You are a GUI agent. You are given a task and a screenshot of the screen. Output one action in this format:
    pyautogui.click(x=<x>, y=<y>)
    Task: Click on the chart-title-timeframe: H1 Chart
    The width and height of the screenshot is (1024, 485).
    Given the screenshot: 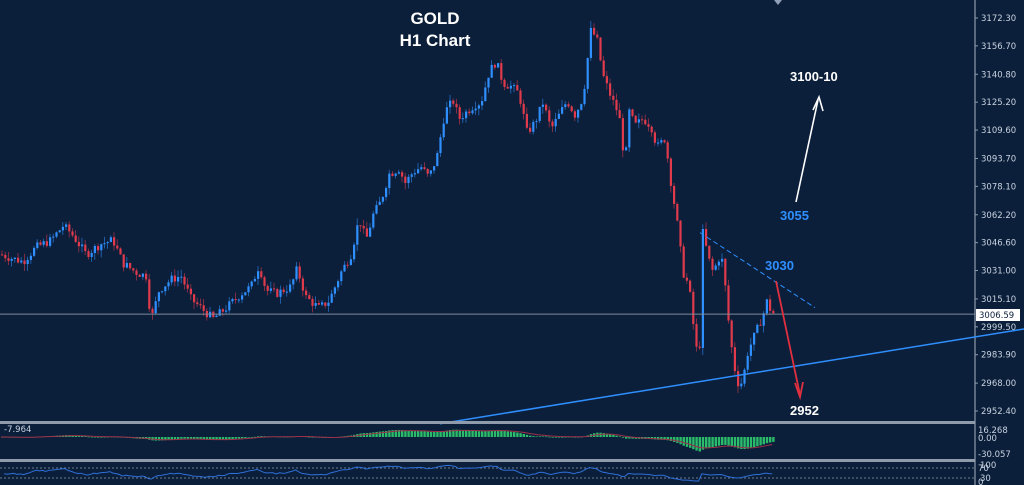 What is the action you would take?
    pyautogui.click(x=435, y=40)
    